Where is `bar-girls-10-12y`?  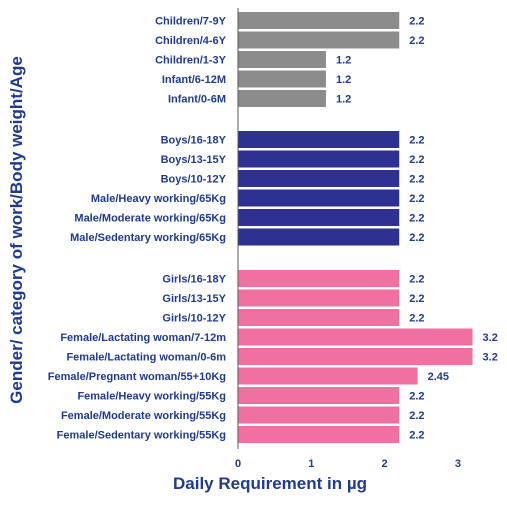
bar-girls-10-12y is located at coordinates (319, 317).